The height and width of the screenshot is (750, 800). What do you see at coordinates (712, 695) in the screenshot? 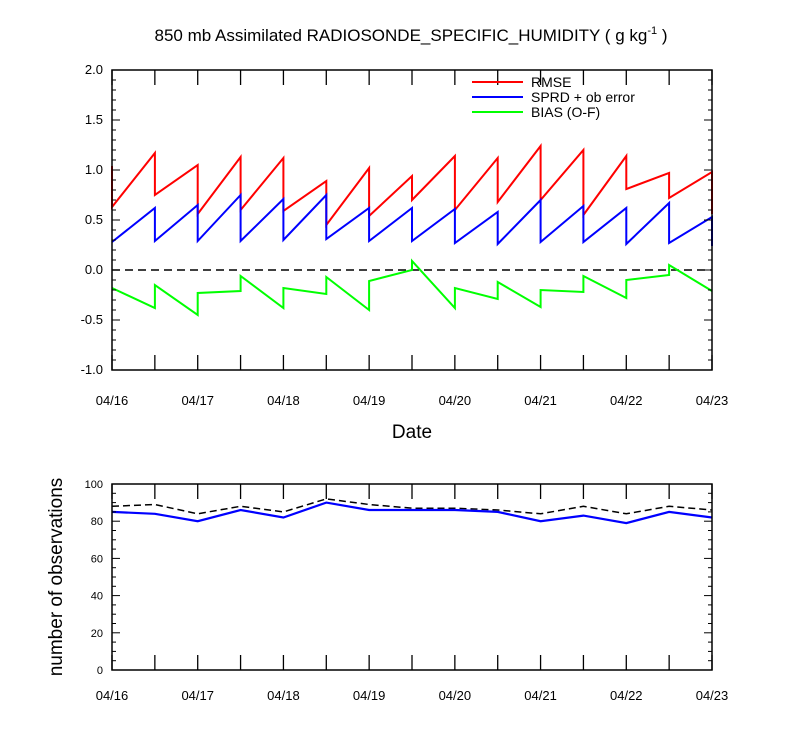
I see `bottom-xtick-label: 04/23` at bounding box center [712, 695].